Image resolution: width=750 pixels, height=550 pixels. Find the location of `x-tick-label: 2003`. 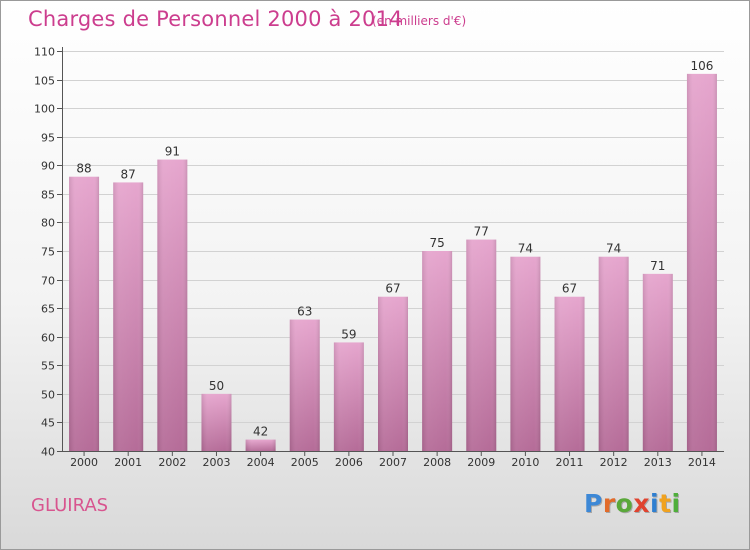

x-tick-label: 2003 is located at coordinates (216, 462).